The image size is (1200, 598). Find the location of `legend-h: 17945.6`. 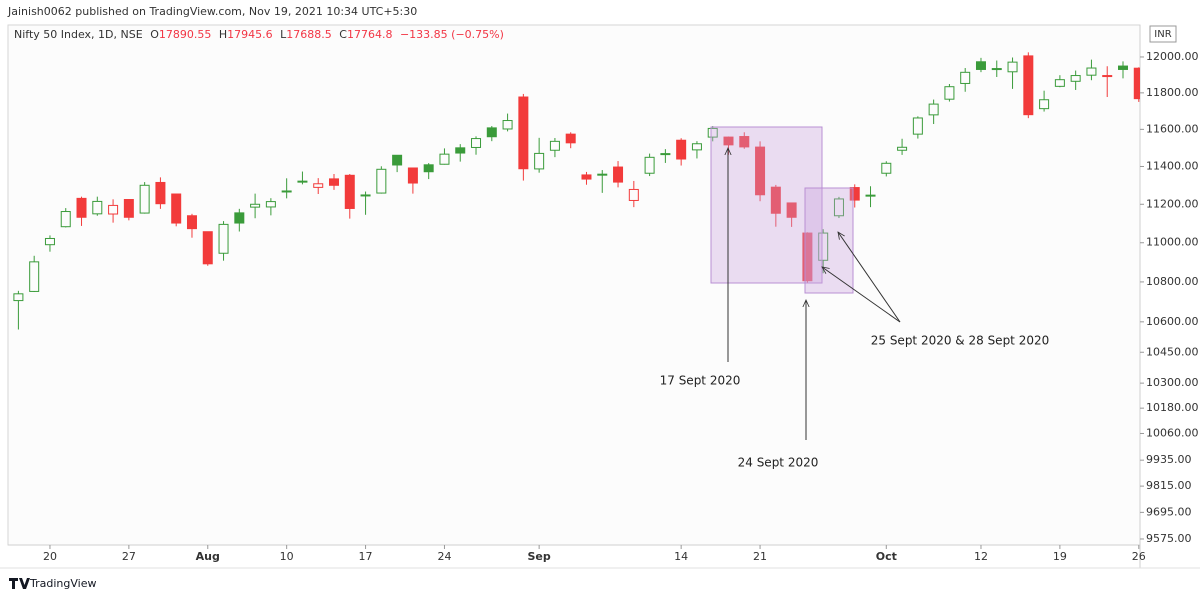

legend-h: 17945.6 is located at coordinates (250, 34).